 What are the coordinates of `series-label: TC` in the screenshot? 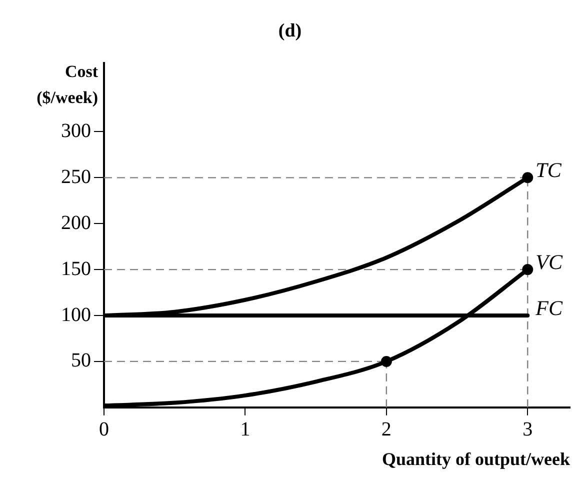 It's located at (549, 170).